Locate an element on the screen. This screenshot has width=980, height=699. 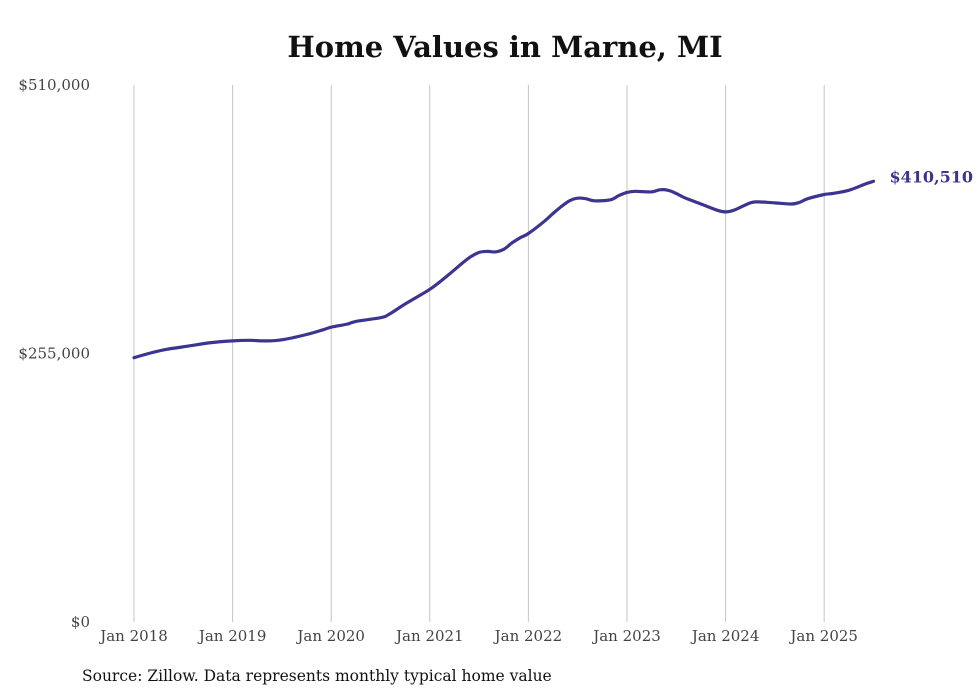
x-tick-label: Jan 2021 is located at coordinates (429, 636).